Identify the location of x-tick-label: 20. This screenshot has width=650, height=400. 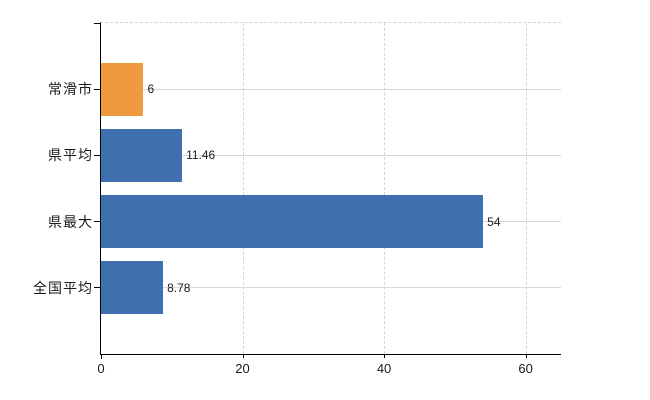
(242, 368).